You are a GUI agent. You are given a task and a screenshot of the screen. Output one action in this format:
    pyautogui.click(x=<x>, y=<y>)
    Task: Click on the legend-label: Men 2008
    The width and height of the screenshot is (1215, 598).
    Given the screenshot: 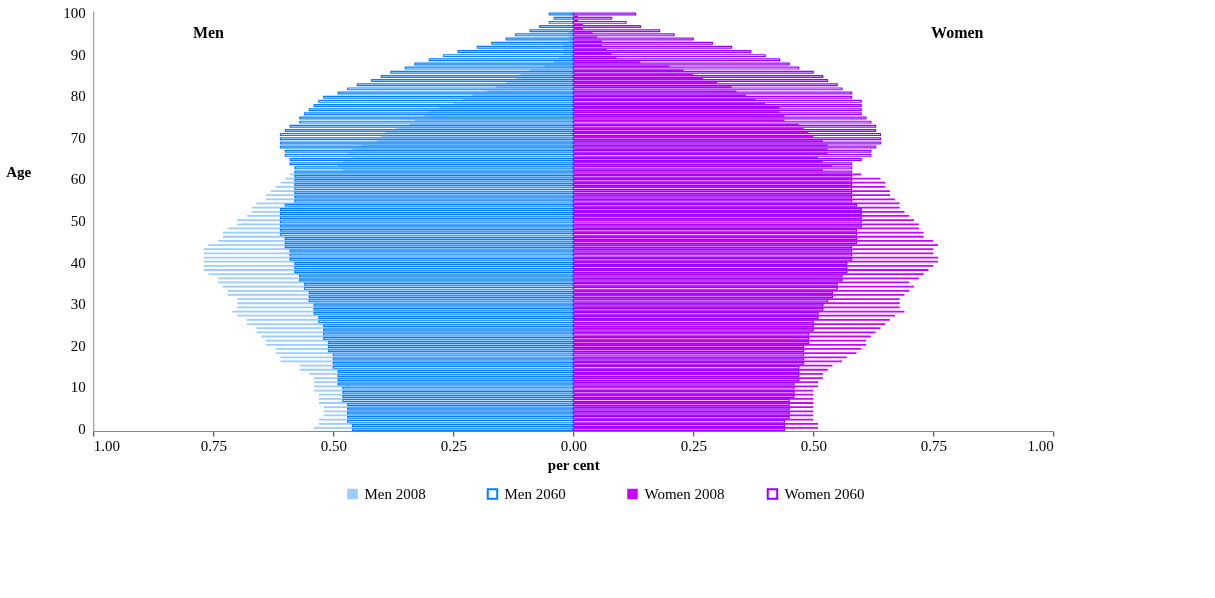 What is the action you would take?
    pyautogui.click(x=395, y=494)
    